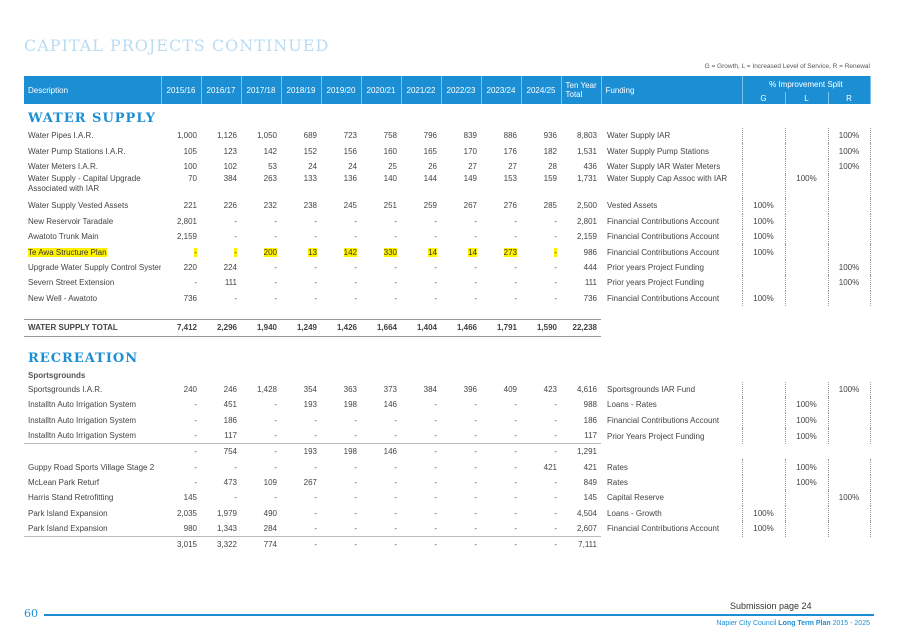  Describe the element at coordinates (310, 390) in the screenshot. I see `row-value: 354` at that location.